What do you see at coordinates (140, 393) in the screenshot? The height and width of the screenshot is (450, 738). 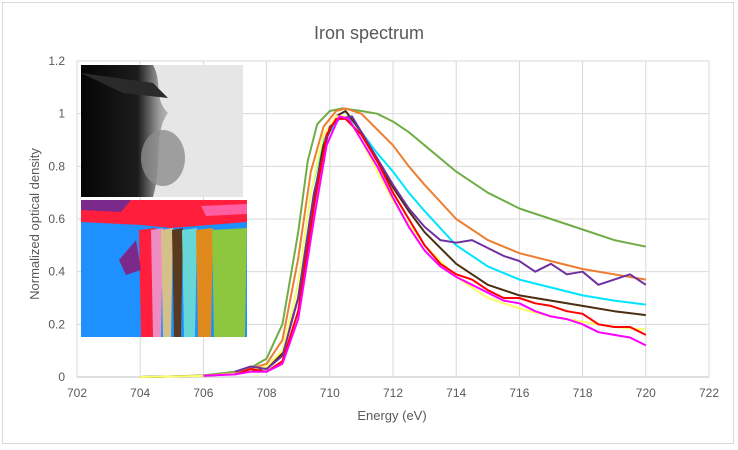 I see `x-tick-label: 704` at bounding box center [140, 393].